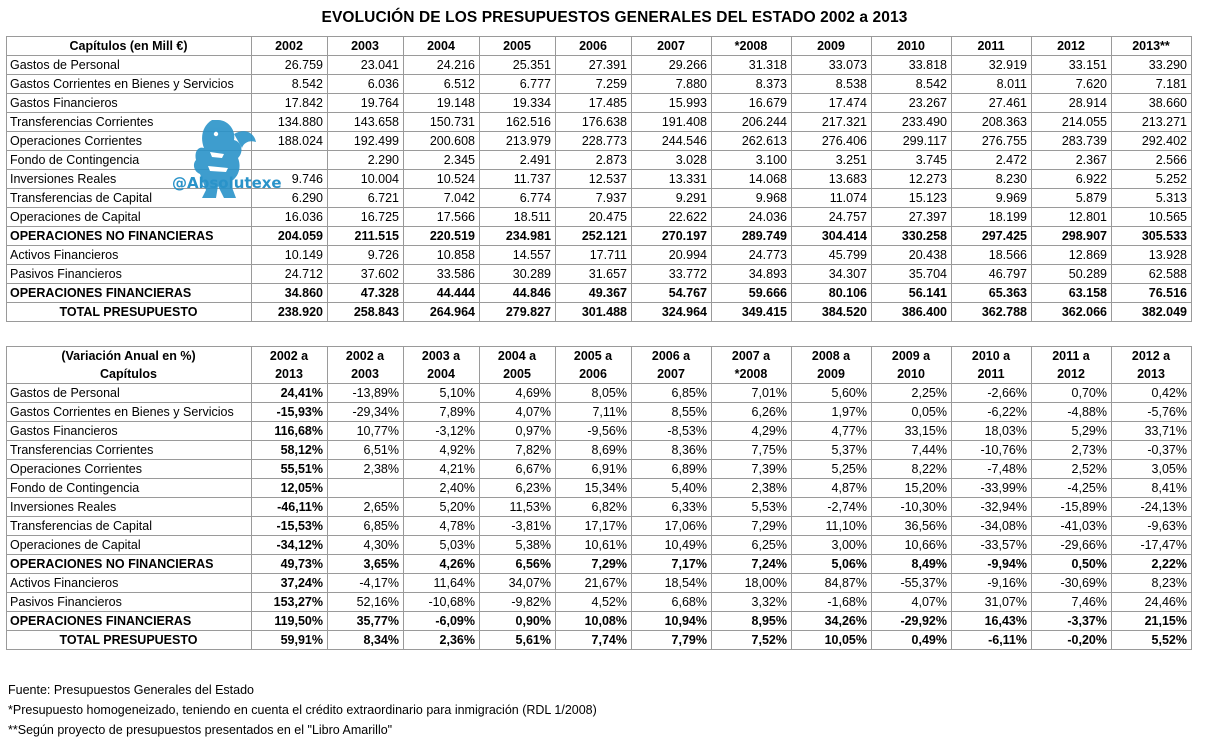 The image size is (1229, 742). I want to click on table-cell: 5.252, so click(1151, 179).